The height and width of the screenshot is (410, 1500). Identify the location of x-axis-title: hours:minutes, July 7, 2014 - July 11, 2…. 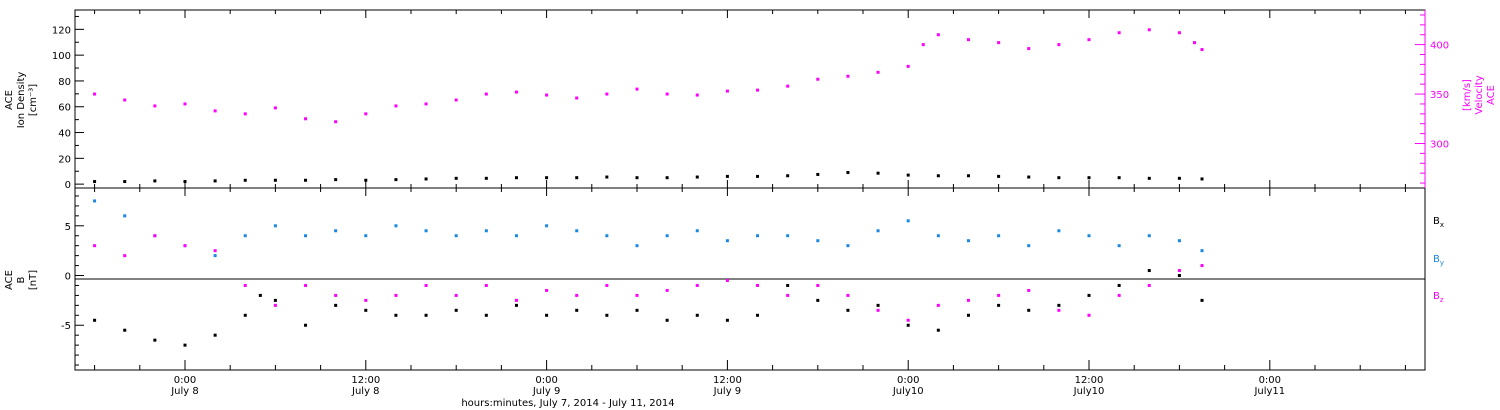
(567, 403).